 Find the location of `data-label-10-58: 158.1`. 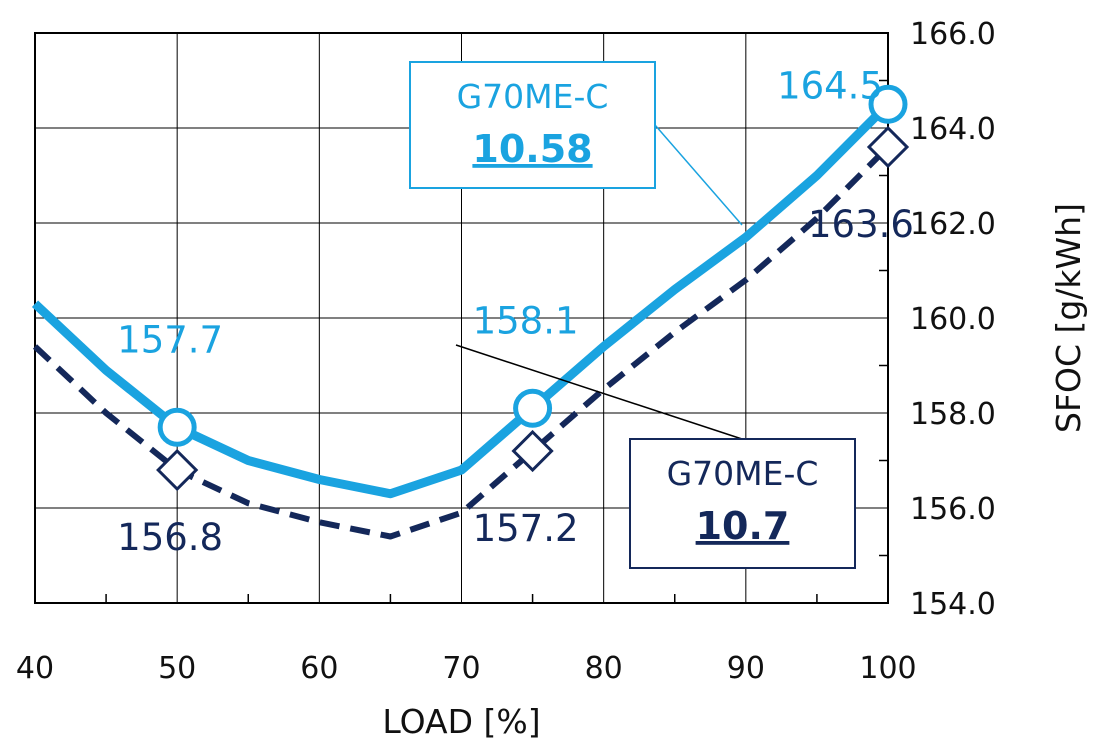

data-label-10-58: 158.1 is located at coordinates (526, 320).